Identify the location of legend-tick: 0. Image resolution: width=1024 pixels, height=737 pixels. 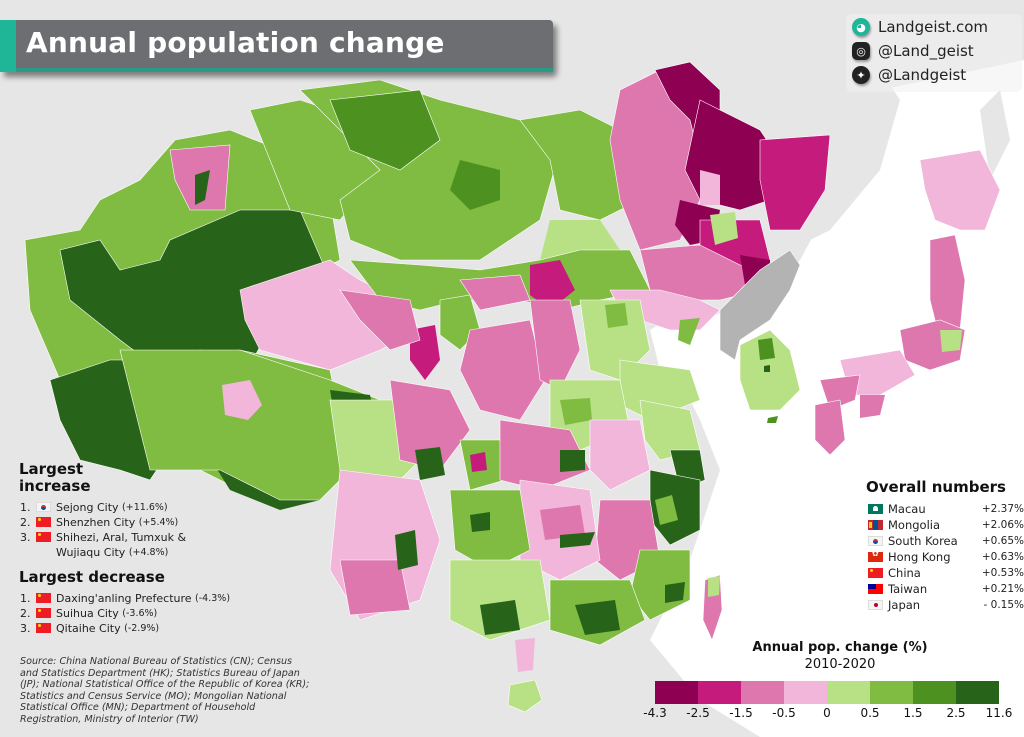
(827, 713).